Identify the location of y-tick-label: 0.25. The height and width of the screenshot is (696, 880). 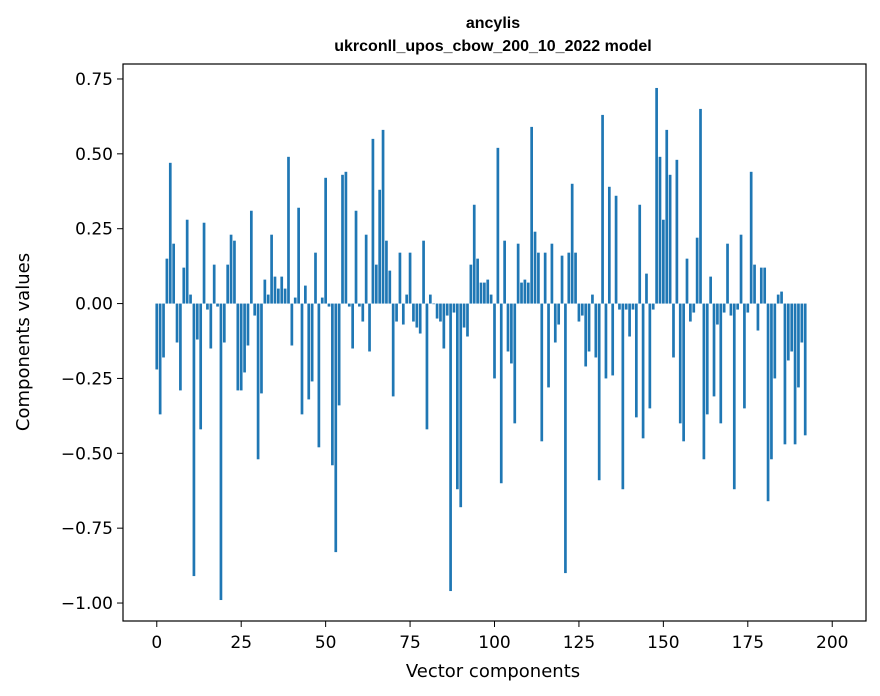
(94, 230).